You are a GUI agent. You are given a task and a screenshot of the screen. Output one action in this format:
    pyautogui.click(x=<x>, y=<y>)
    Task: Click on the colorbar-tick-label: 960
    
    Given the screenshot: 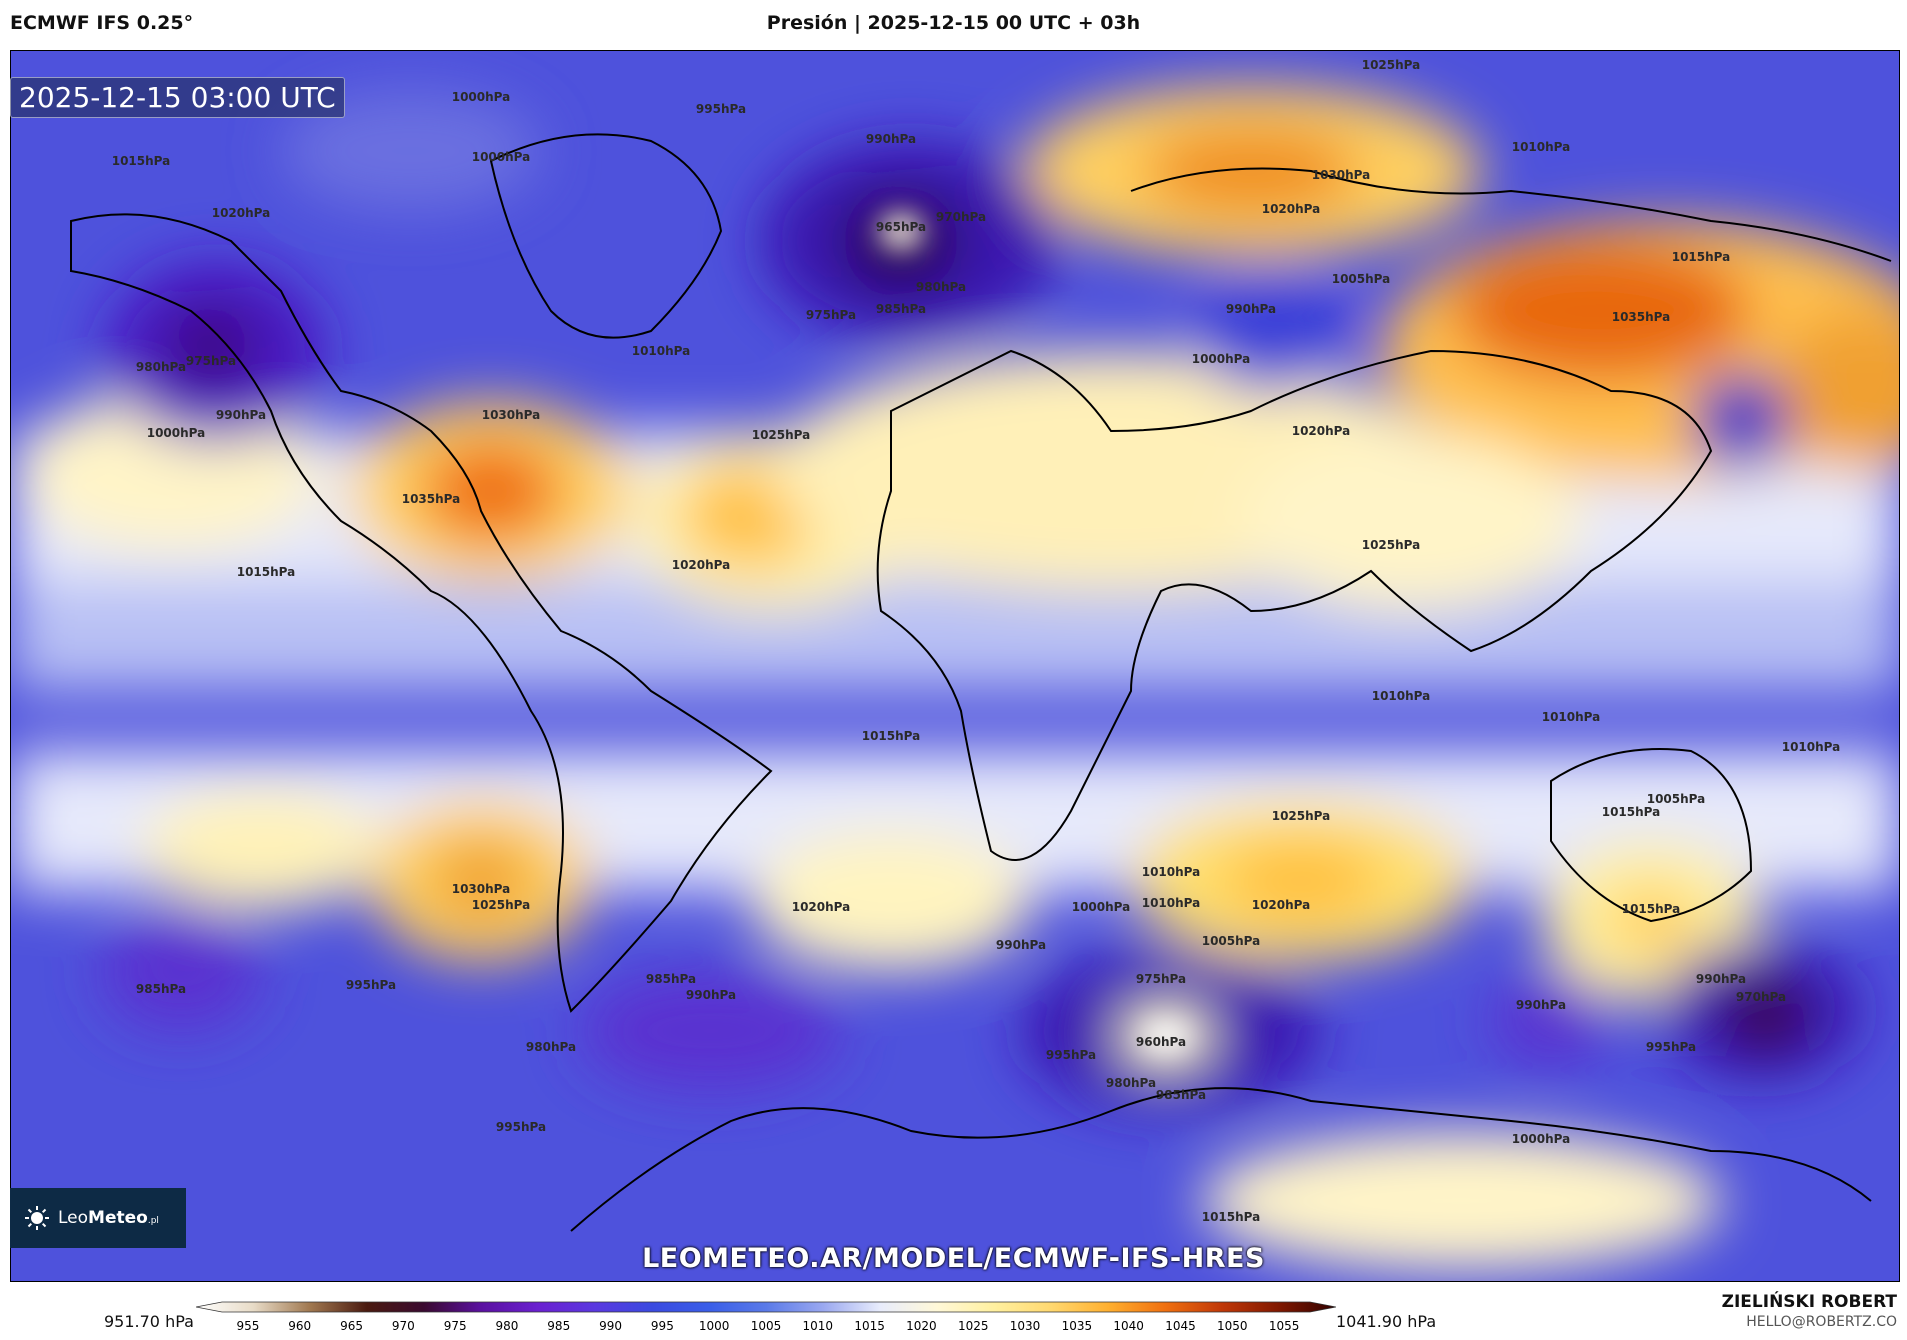 What is the action you would take?
    pyautogui.click(x=299, y=1326)
    